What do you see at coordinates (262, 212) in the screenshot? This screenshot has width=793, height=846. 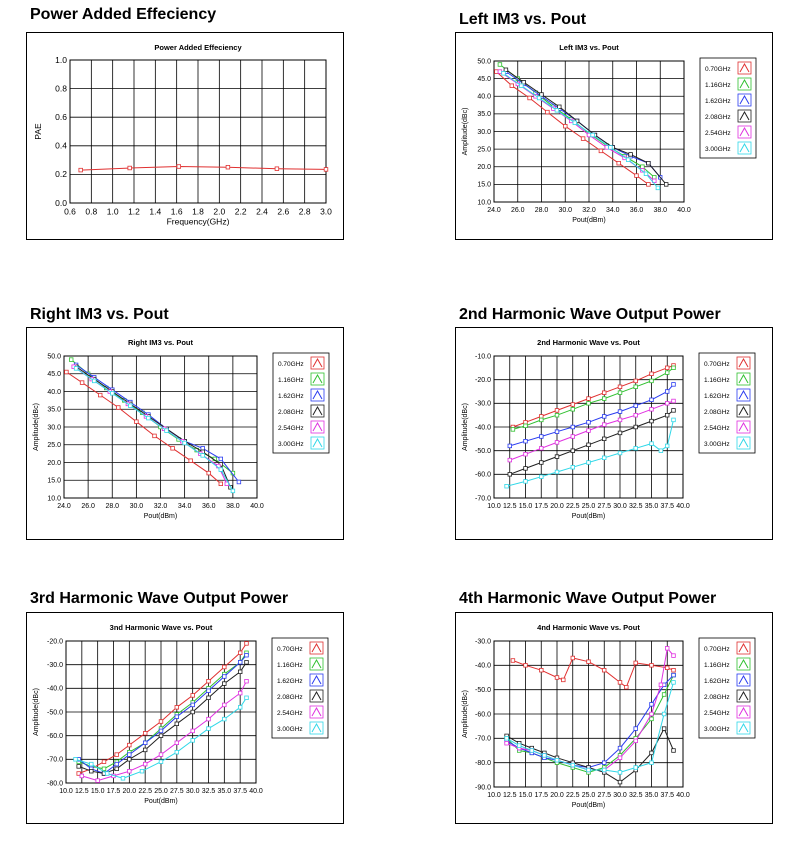 I see `x-tick-label: 2.4` at bounding box center [262, 212].